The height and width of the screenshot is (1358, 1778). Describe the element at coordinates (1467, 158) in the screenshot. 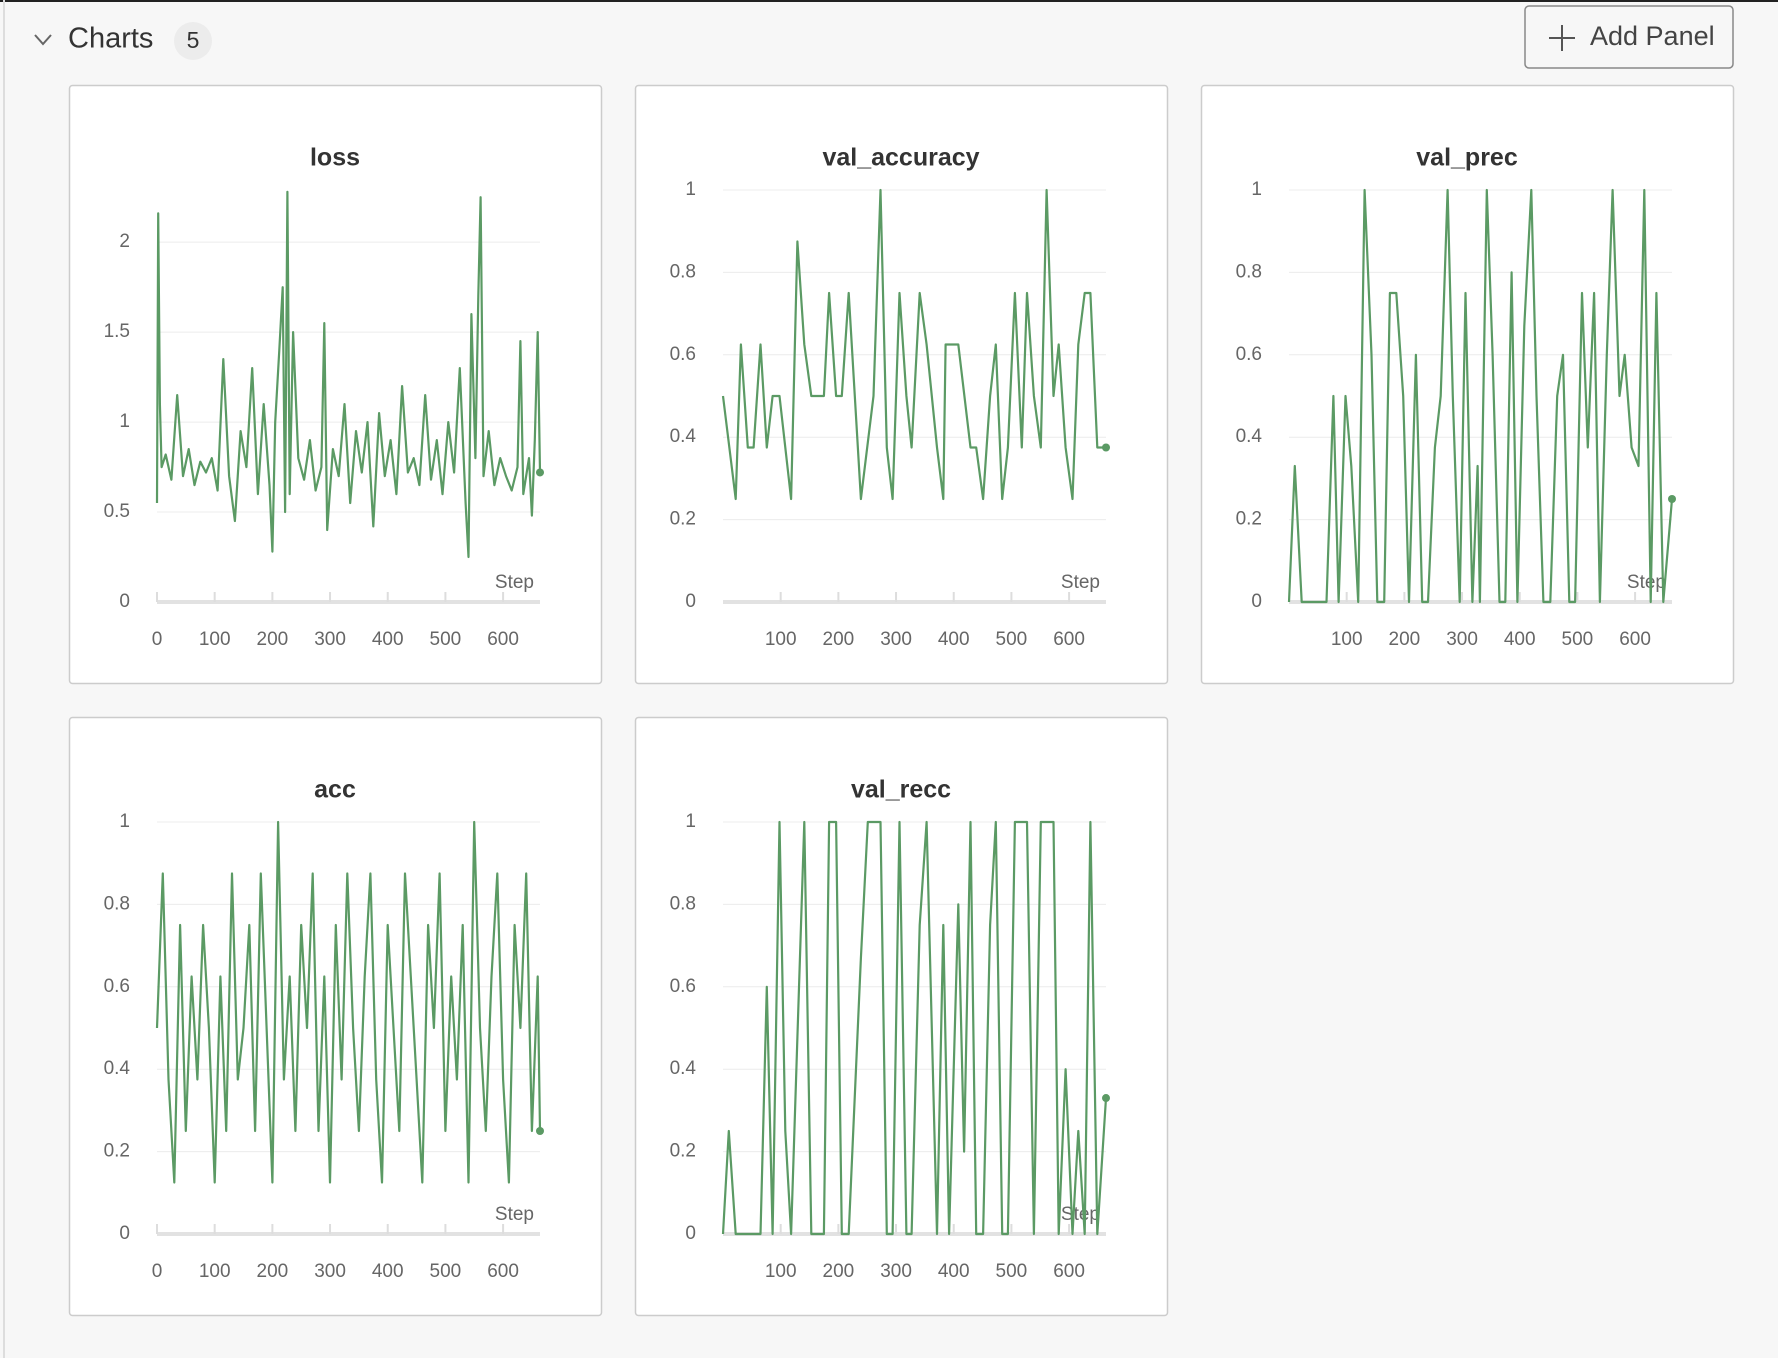

I see `chart-title: val_prec` at that location.